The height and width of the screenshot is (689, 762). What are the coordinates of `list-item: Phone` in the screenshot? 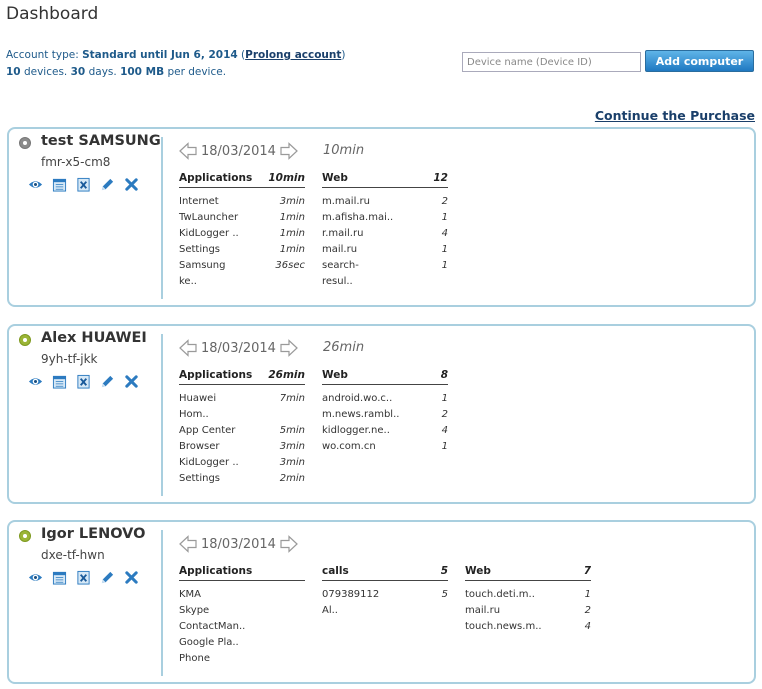 It's located at (242, 659).